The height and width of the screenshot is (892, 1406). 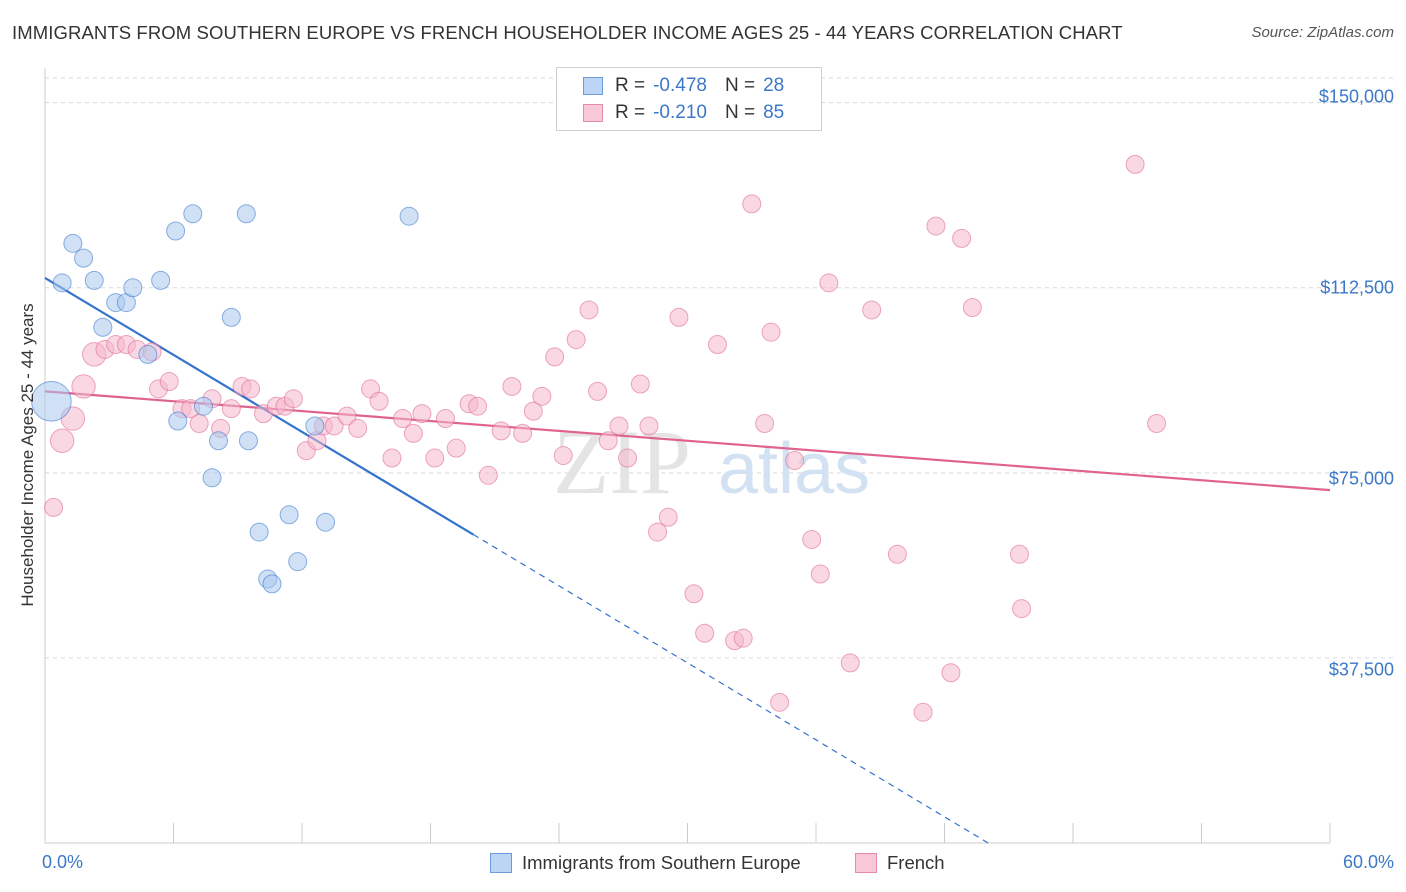 I want to click on trend-line-southern-europe-projection, so click(x=732, y=690).